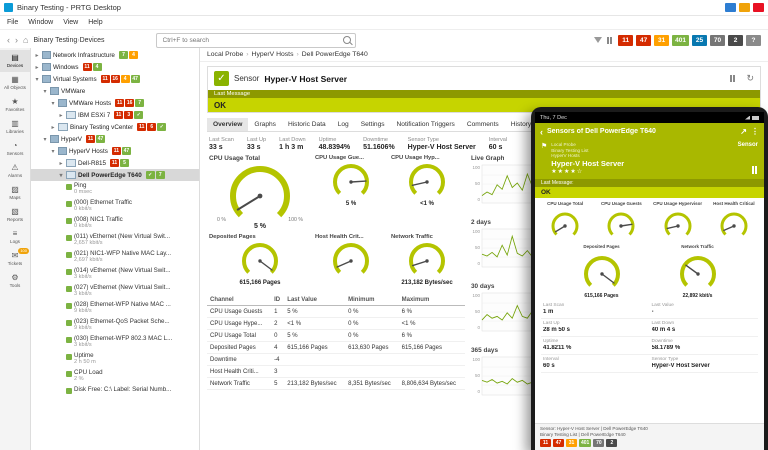 Image resolution: width=768 pixels, height=450 pixels. Describe the element at coordinates (15, 281) in the screenshot. I see `sidebar-item-tools: ⚙ Tools` at that location.